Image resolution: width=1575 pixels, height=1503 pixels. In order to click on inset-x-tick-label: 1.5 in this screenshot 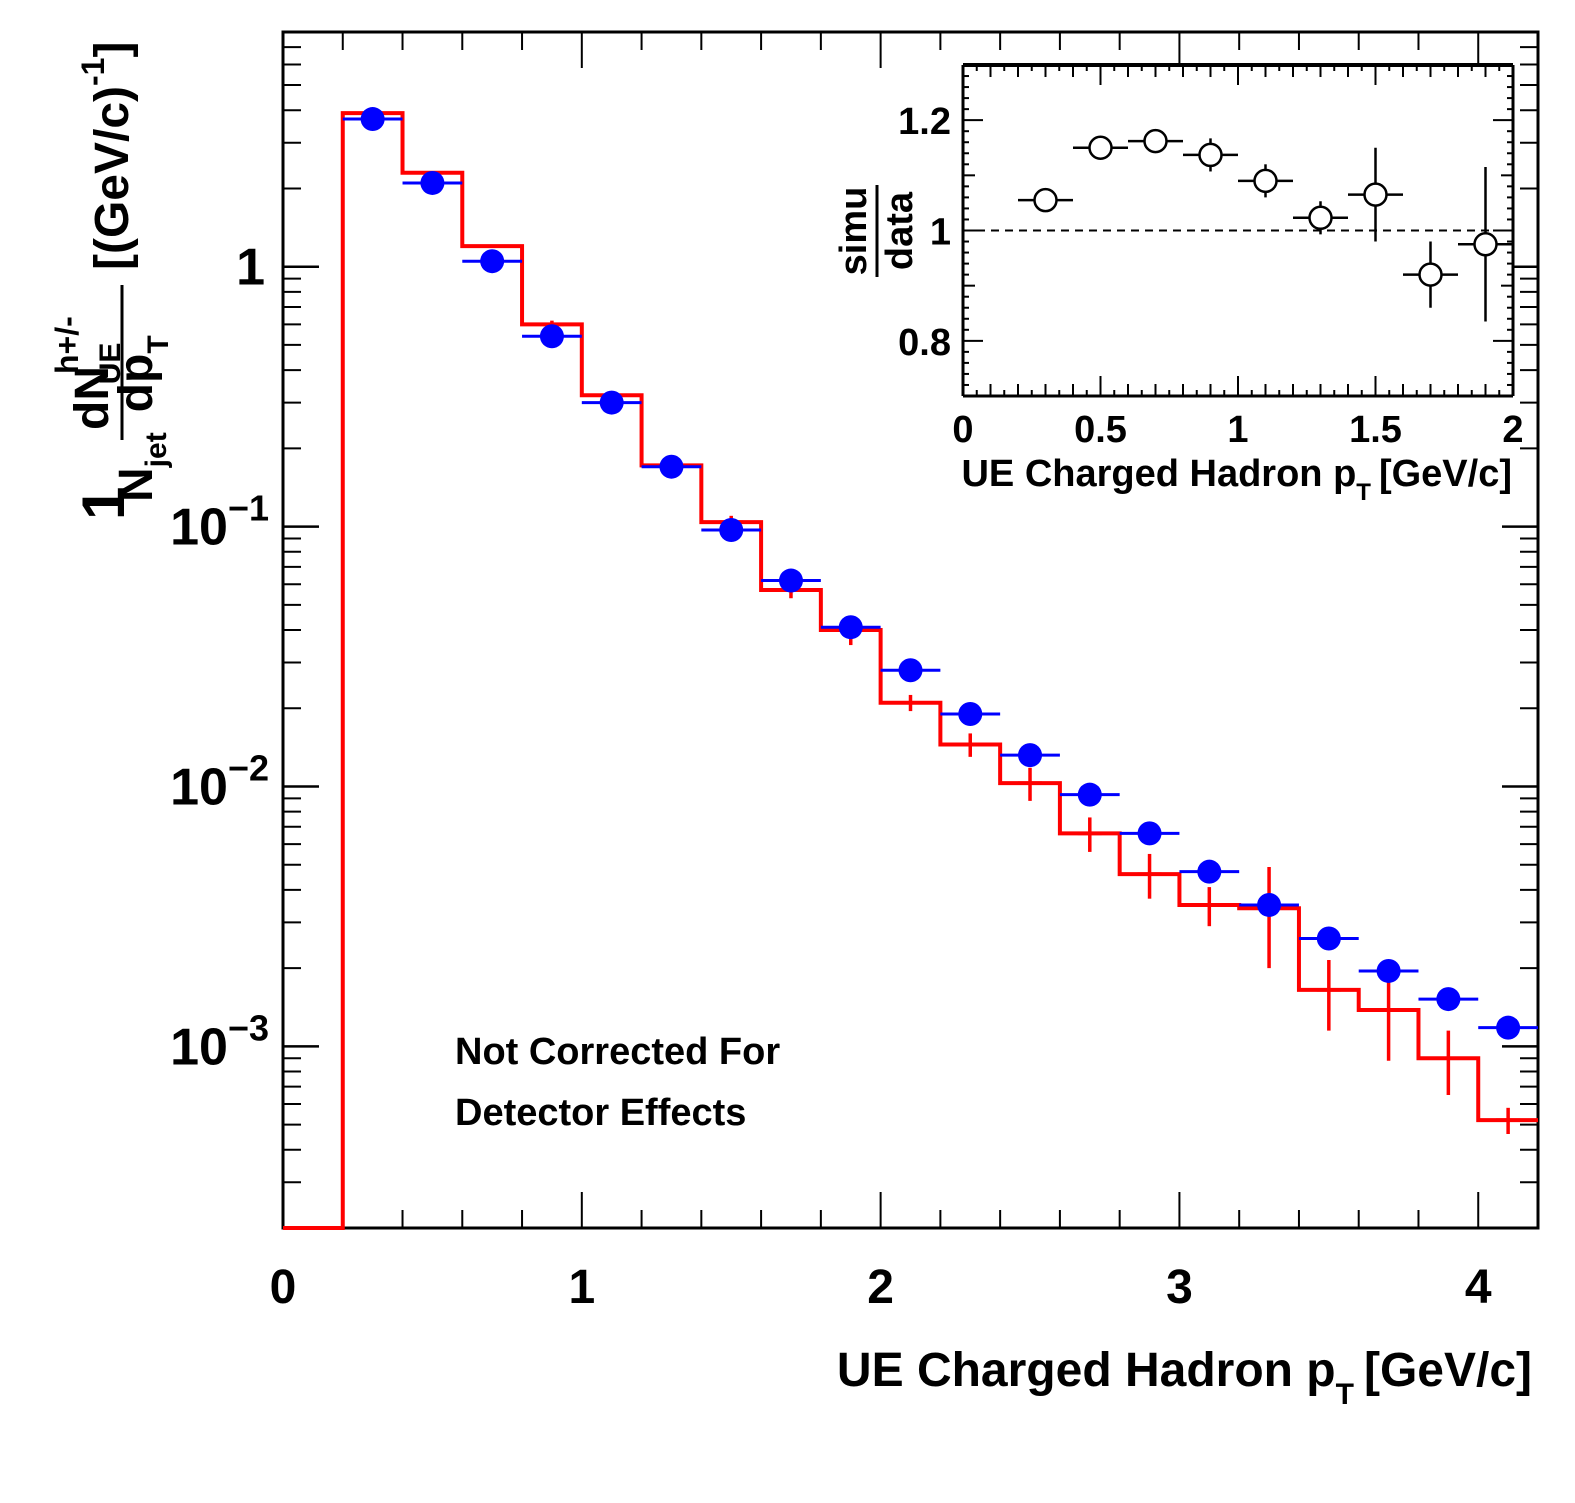, I will do `click(1375, 430)`.